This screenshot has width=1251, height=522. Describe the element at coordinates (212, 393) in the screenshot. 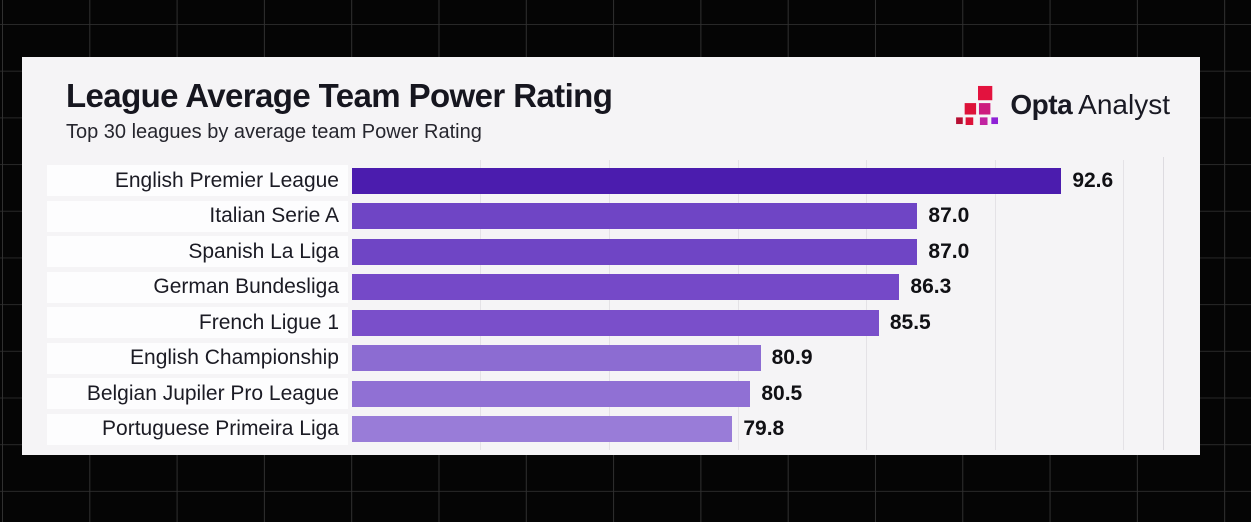

I see `category-label: Belgian Jupiler Pro League` at that location.